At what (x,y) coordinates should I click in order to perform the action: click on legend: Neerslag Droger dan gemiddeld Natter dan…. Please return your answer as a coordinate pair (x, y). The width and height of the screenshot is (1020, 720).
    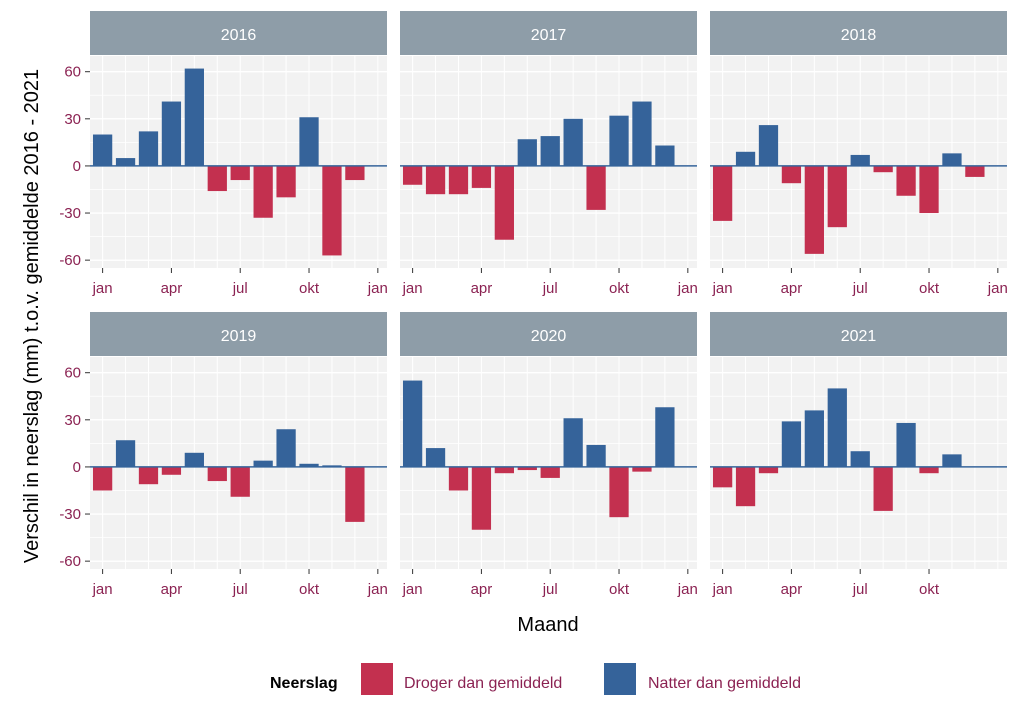
    Looking at the image, I should click on (535, 679).